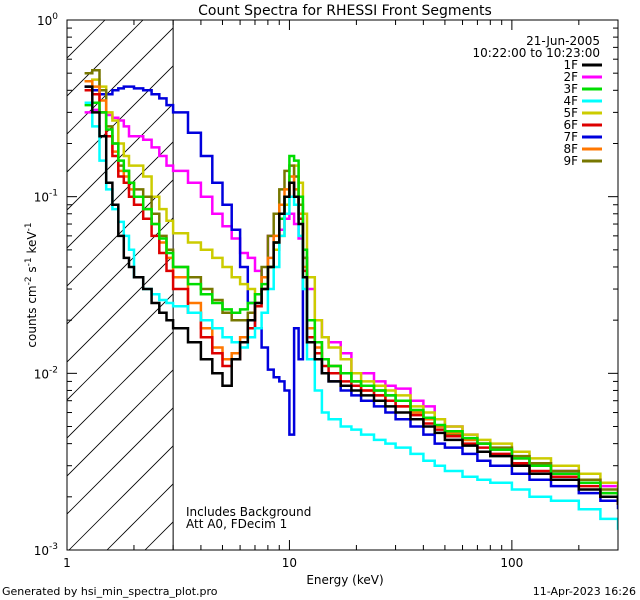  What do you see at coordinates (570, 77) in the screenshot?
I see `legend-label-2F: 2F` at bounding box center [570, 77].